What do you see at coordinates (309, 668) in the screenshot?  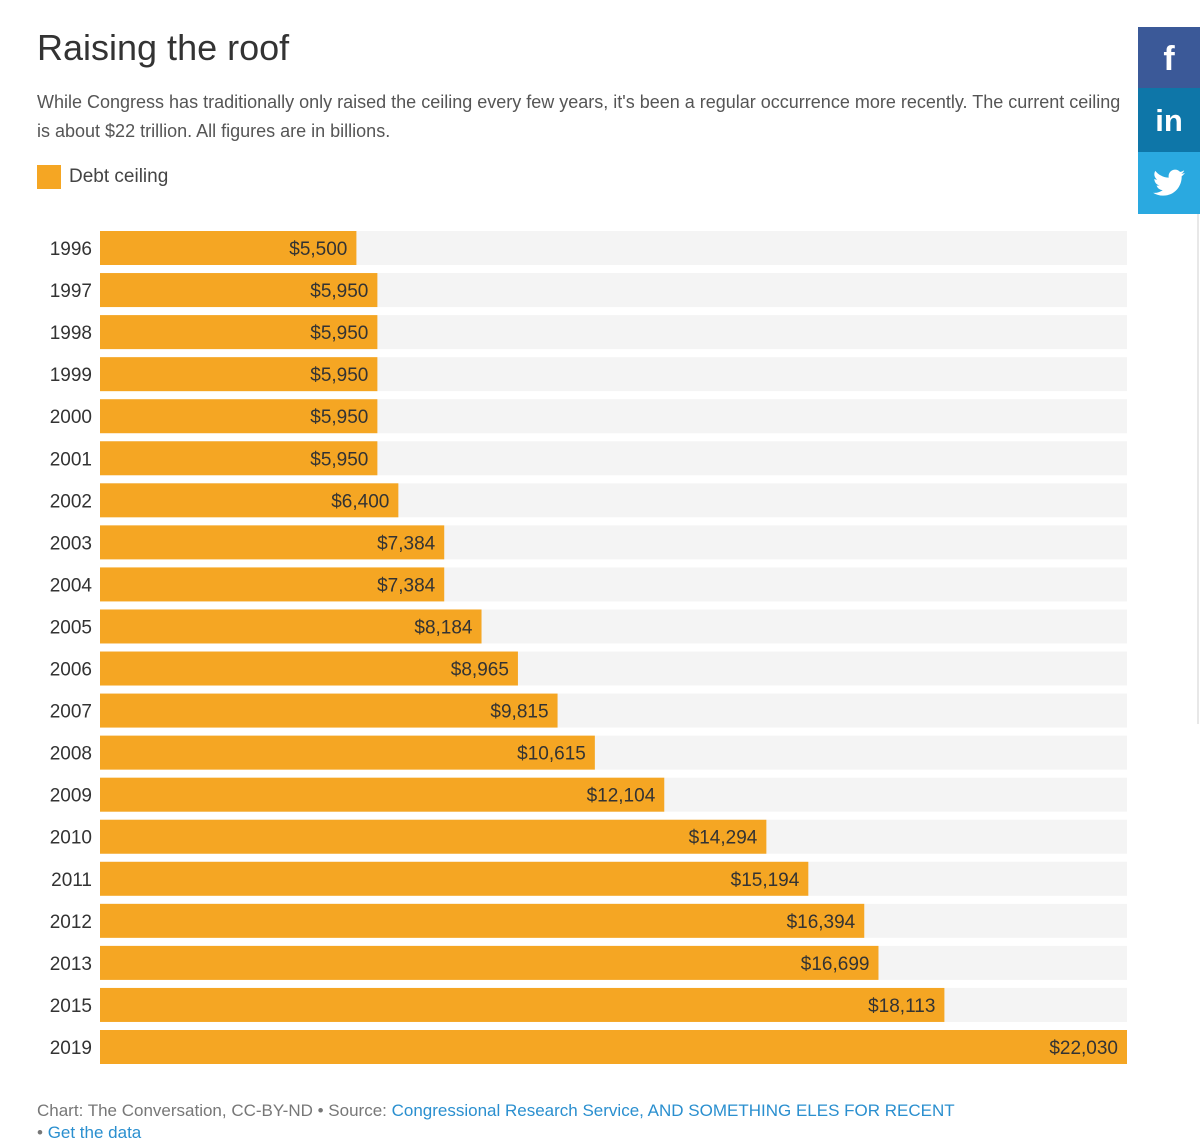 I see `bar-2006` at bounding box center [309, 668].